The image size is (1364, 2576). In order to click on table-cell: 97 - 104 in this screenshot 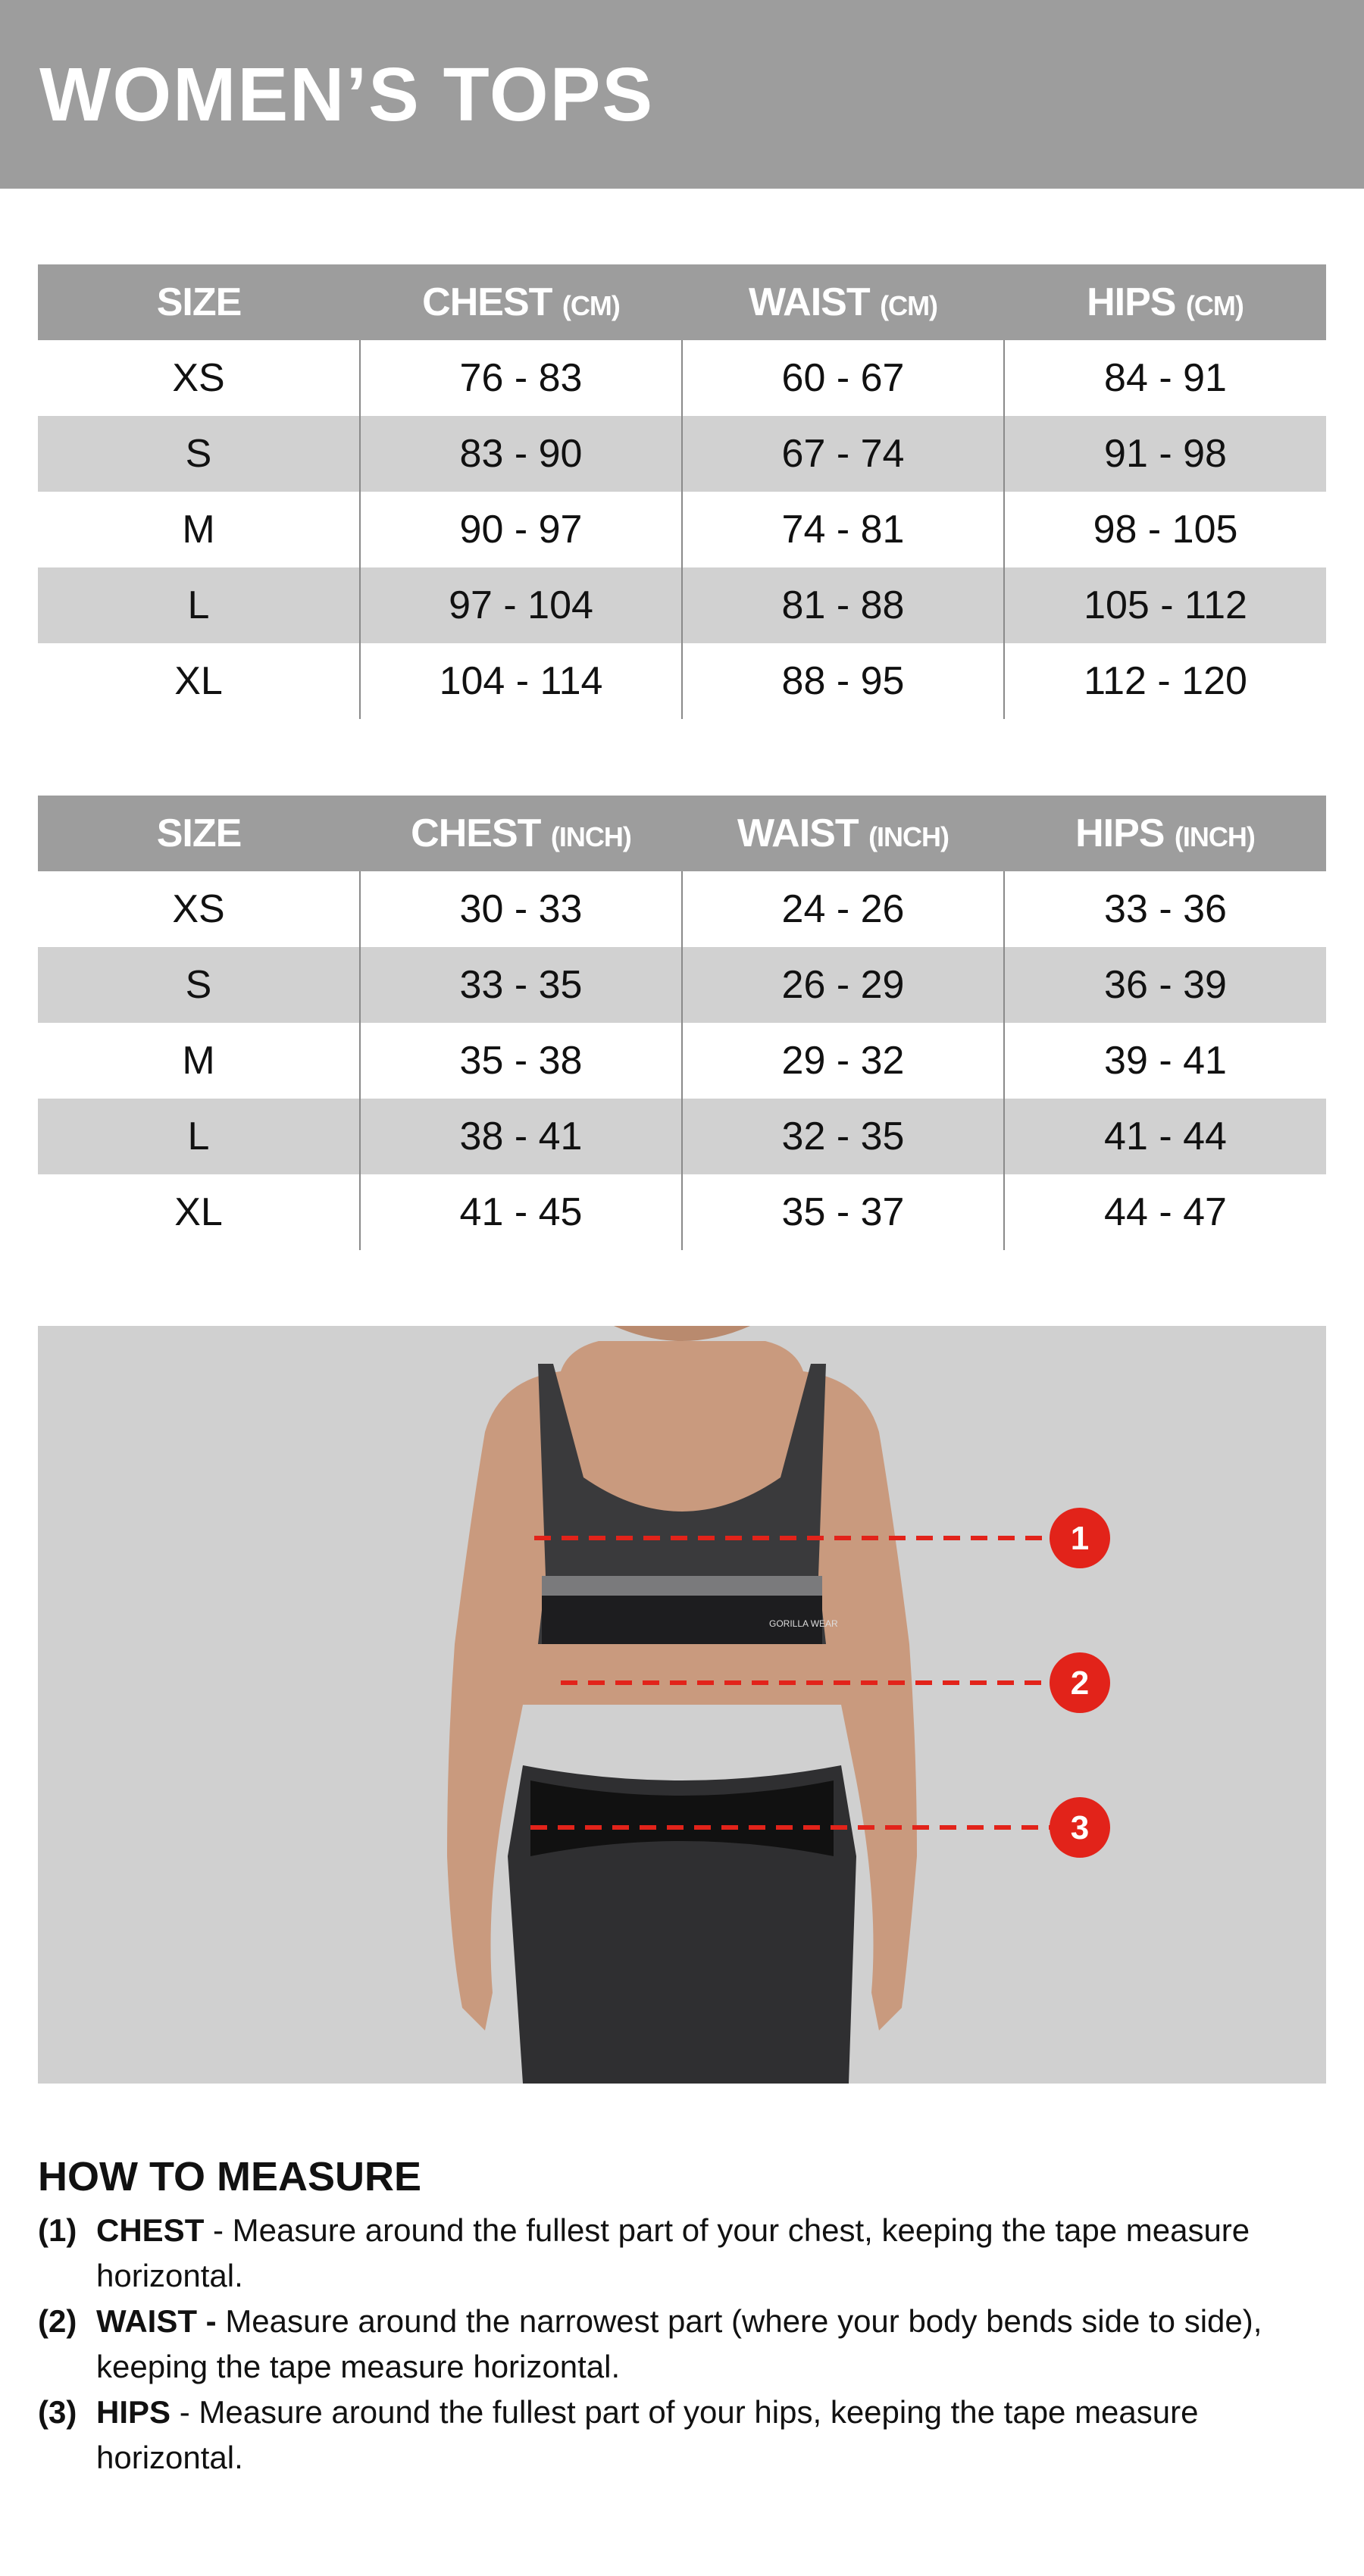, I will do `click(520, 605)`.